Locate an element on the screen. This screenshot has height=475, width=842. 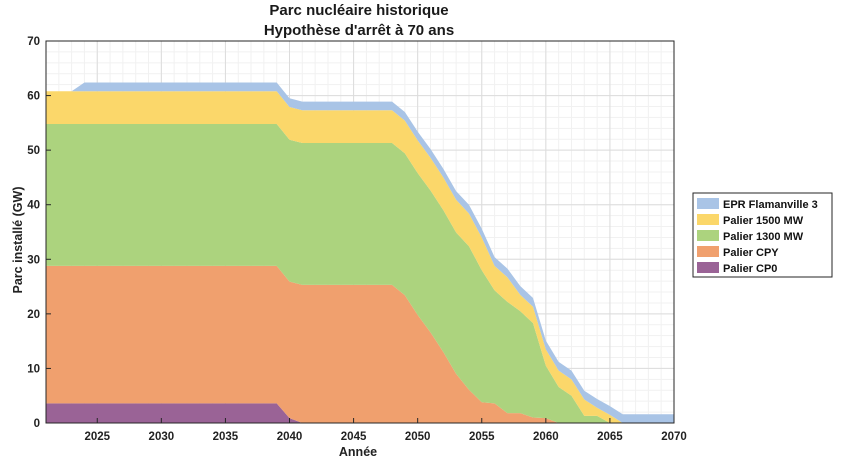
x-tick-label: 2030 is located at coordinates (162, 437).